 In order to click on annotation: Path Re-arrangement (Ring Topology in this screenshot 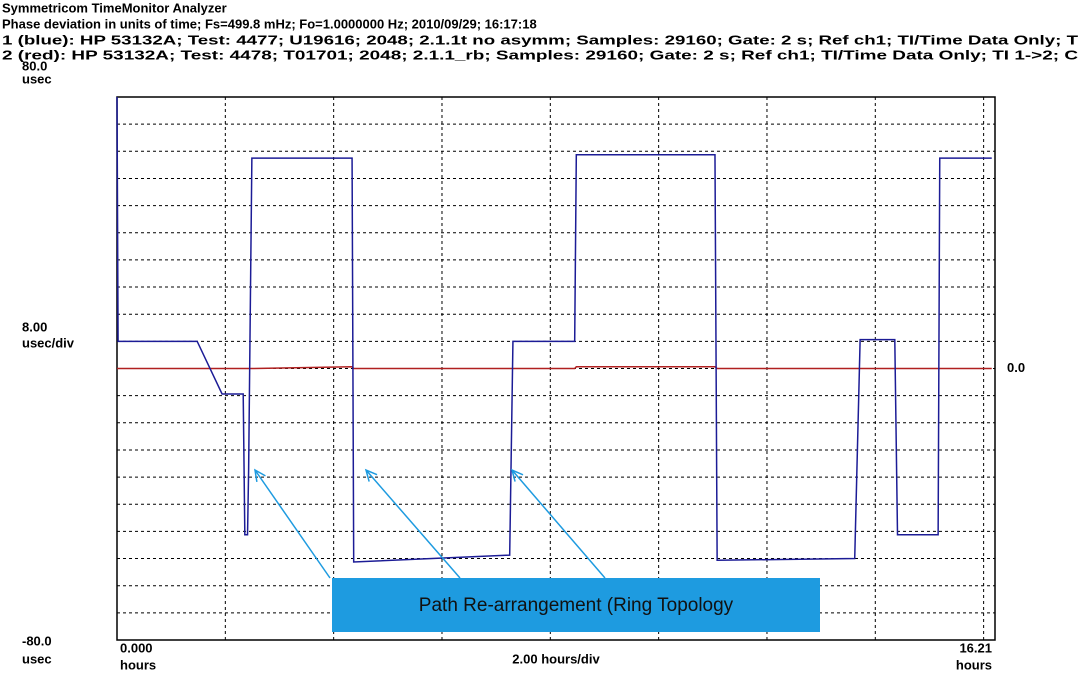, I will do `click(576, 605)`.